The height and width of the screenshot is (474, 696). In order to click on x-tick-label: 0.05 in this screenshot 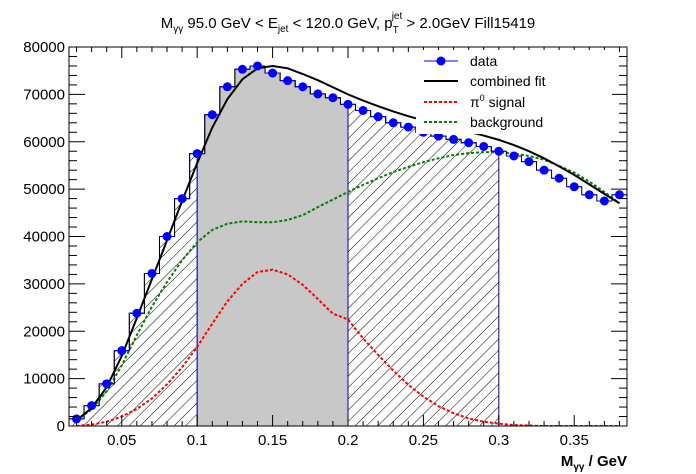, I will do `click(121, 440)`.